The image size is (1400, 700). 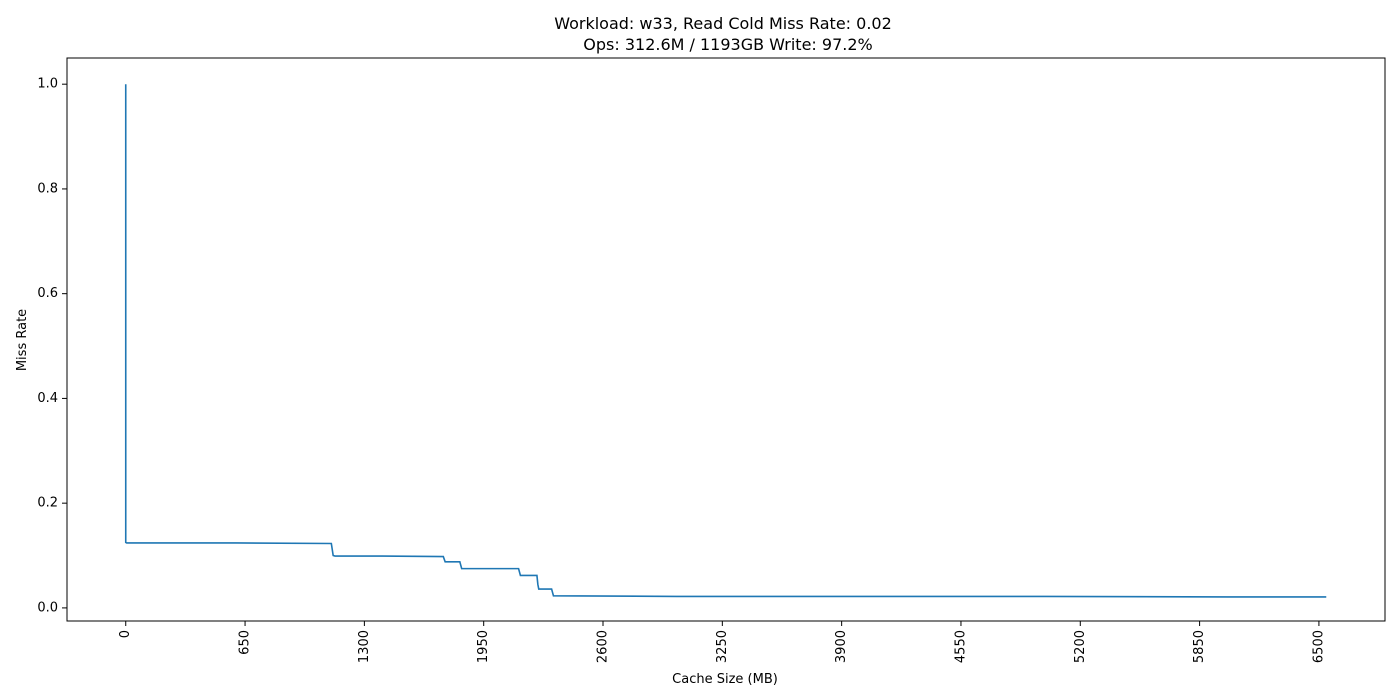 What do you see at coordinates (1080, 646) in the screenshot?
I see `x-tick-label: 5200` at bounding box center [1080, 646].